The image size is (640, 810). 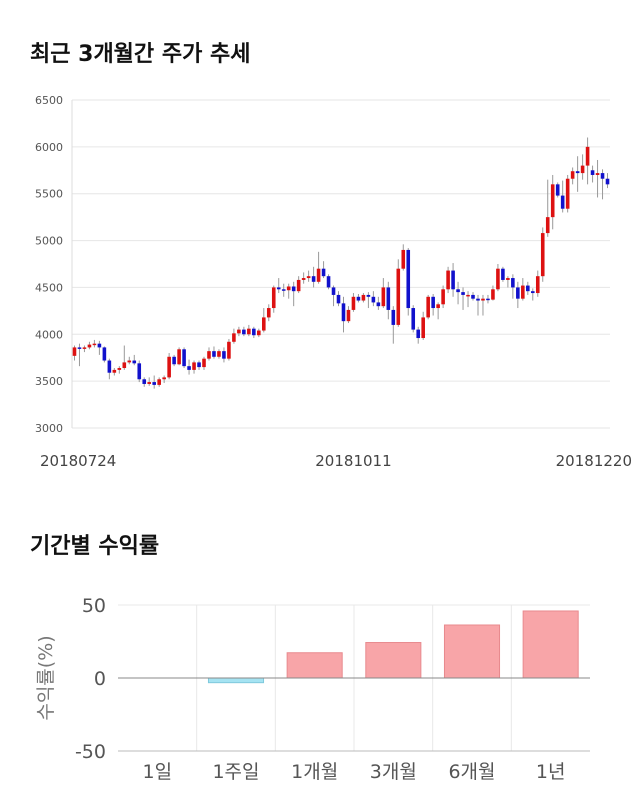 What do you see at coordinates (49, 287) in the screenshot?
I see `price-y-tick-label: 4500` at bounding box center [49, 287].